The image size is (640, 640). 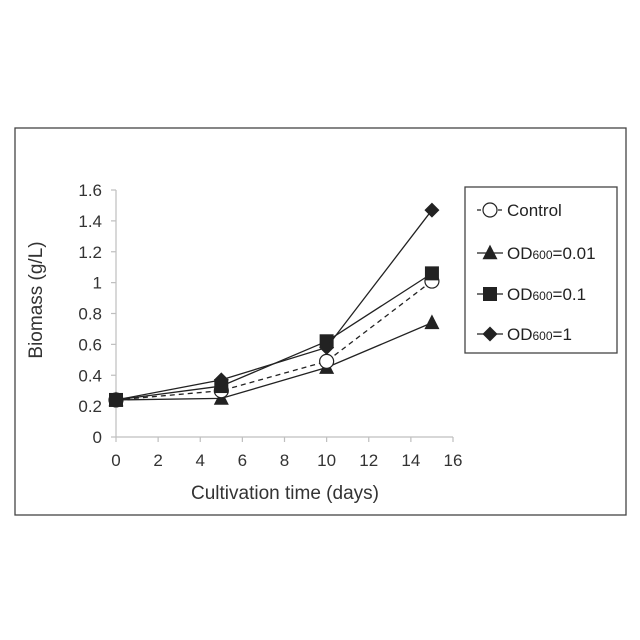 I want to click on x-tick-label: 16, so click(x=453, y=460).